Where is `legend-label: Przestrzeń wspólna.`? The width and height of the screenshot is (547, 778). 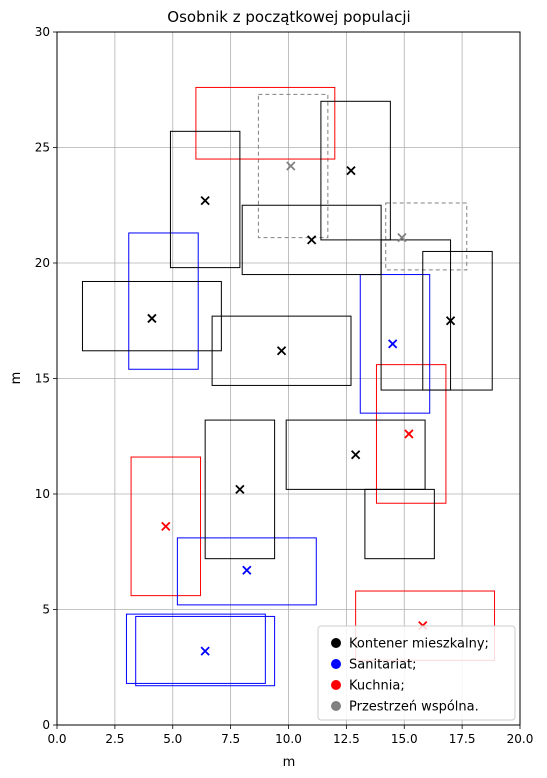
legend-label: Przestrzeń wspólna. is located at coordinates (414, 707).